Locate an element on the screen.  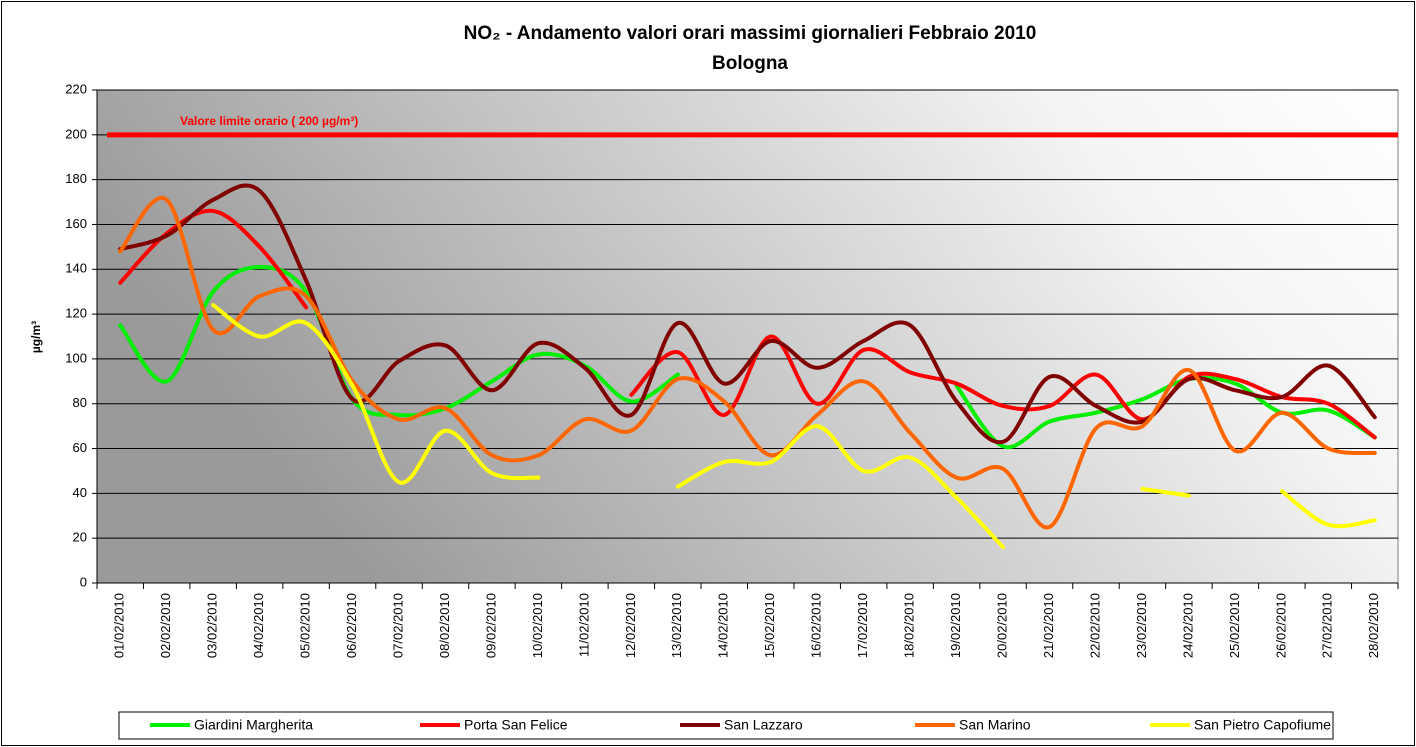
legend-label: San Pietro Capofiume is located at coordinates (1262, 725).